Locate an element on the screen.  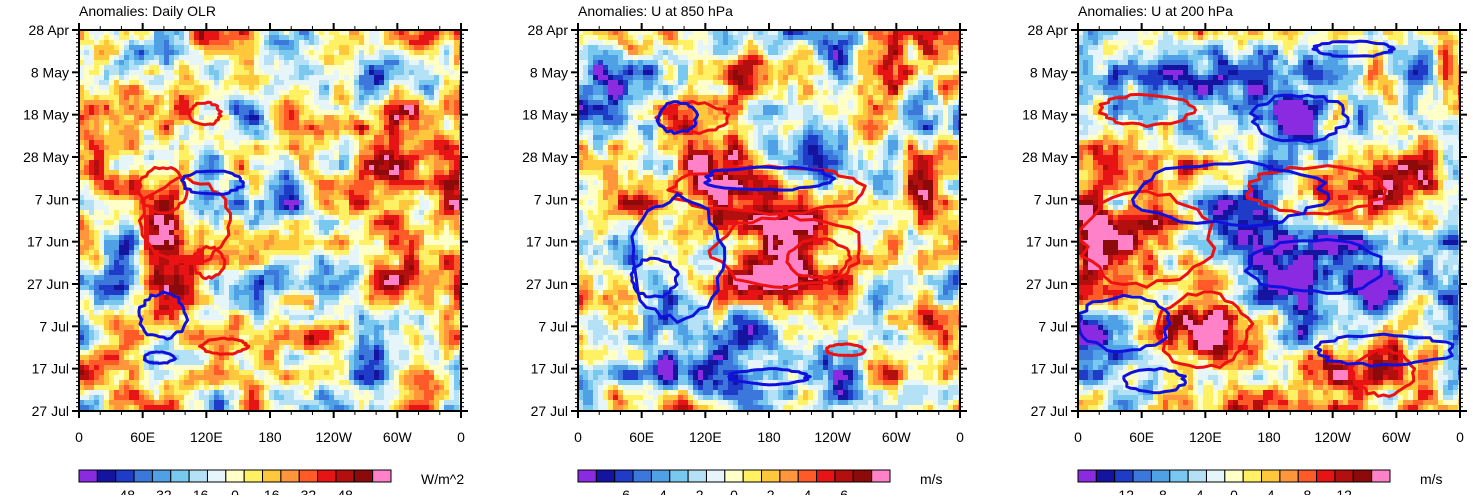
colorbar-label: 32 is located at coordinates (309, 491).